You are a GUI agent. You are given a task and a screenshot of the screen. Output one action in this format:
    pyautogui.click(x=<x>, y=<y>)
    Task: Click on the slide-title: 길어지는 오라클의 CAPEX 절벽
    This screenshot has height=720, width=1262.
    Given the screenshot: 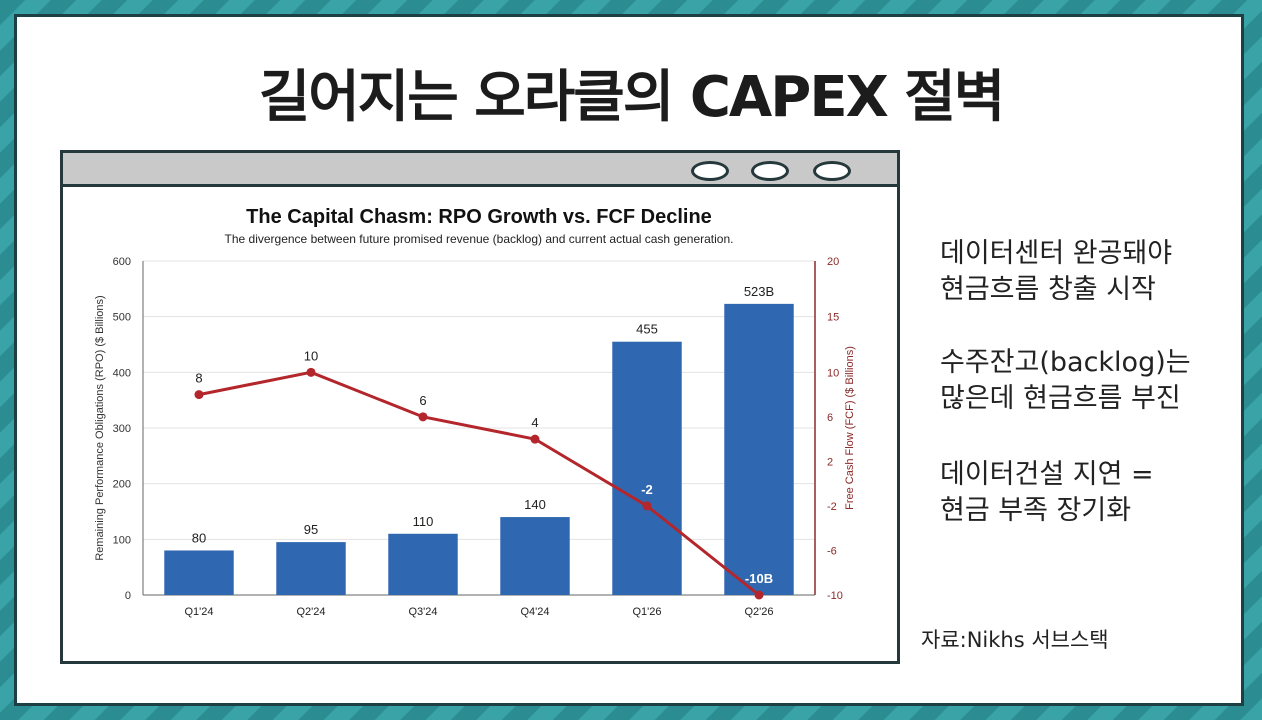 What is the action you would take?
    pyautogui.click(x=632, y=97)
    